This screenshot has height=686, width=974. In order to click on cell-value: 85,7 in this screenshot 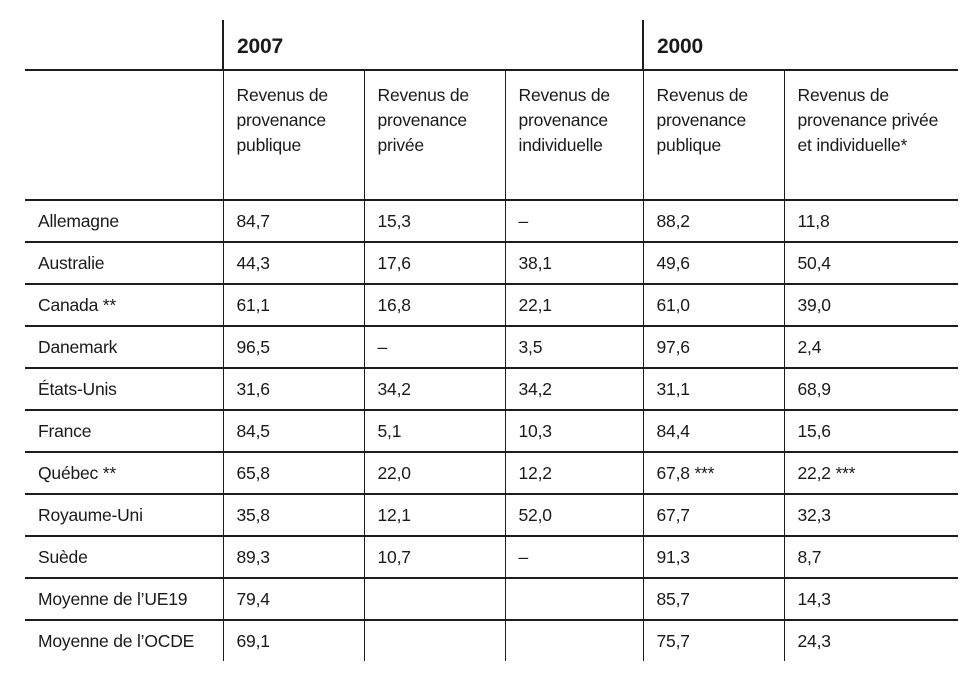, I will do `click(713, 599)`.